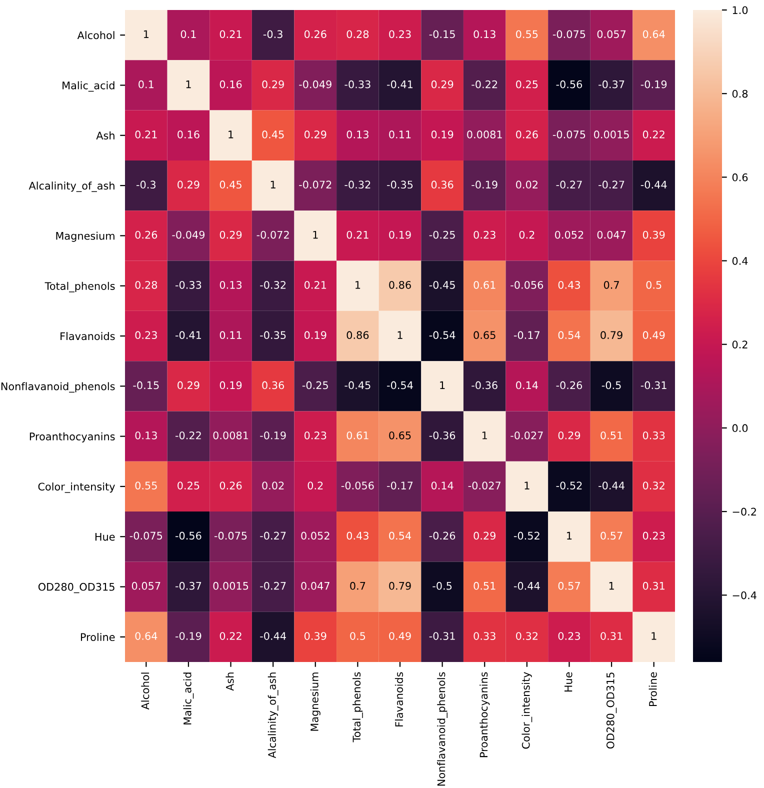  I want to click on data-label: 0.052, so click(569, 234).